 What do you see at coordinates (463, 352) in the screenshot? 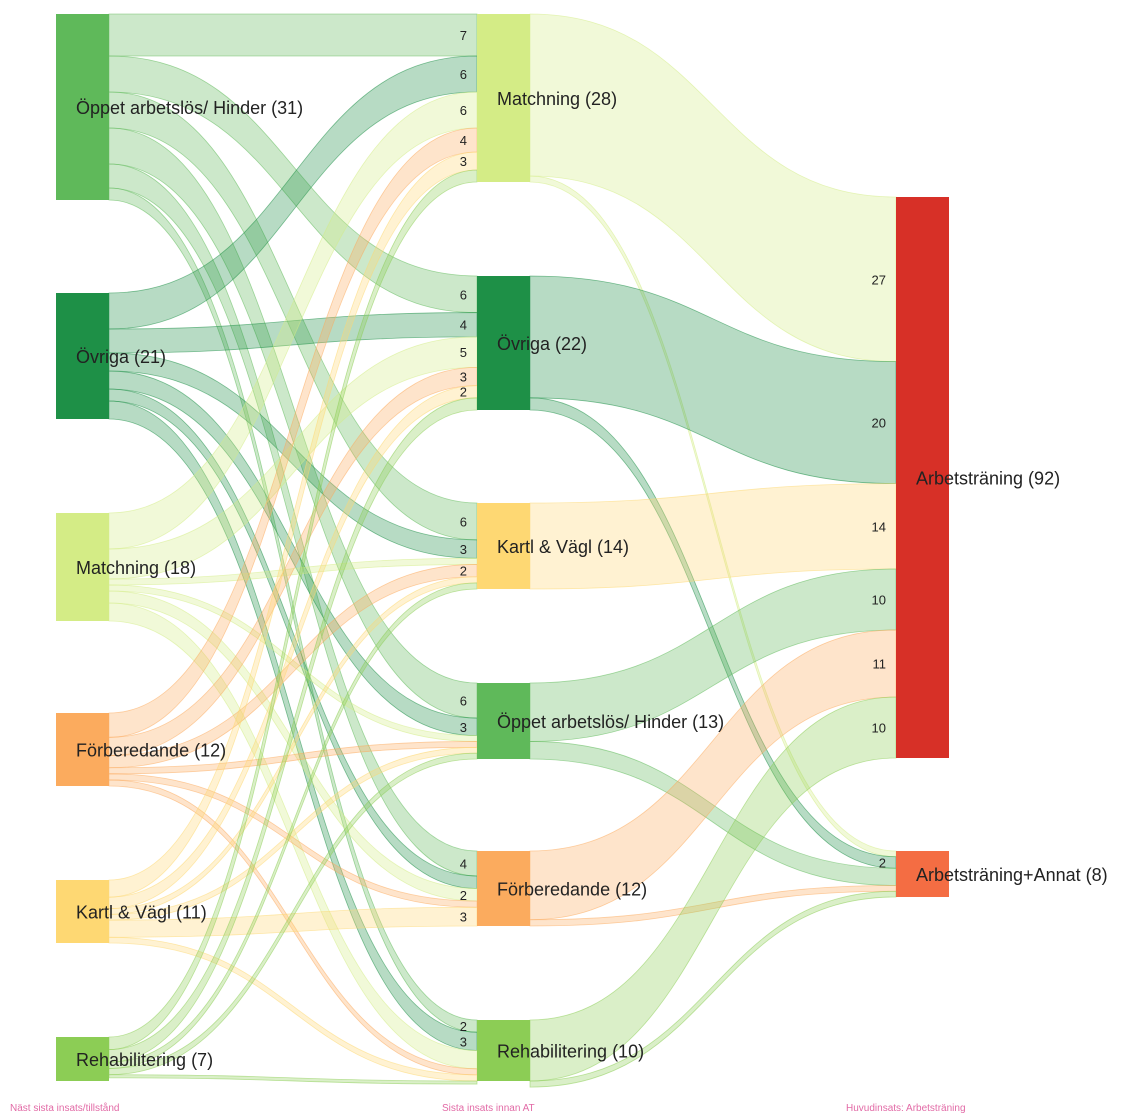
I see `flow-value-label: 5` at bounding box center [463, 352].